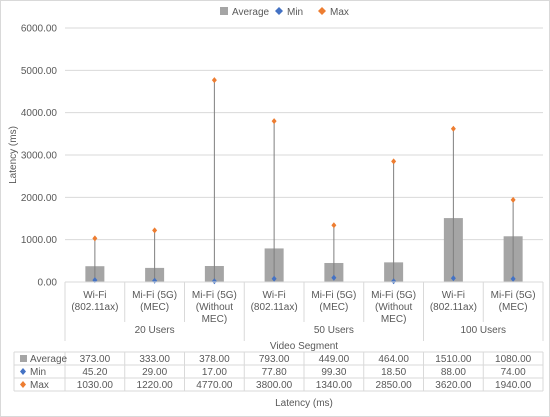 The width and height of the screenshot is (550, 417). Describe the element at coordinates (453, 372) in the screenshot. I see `table-cell: 88.00` at that location.